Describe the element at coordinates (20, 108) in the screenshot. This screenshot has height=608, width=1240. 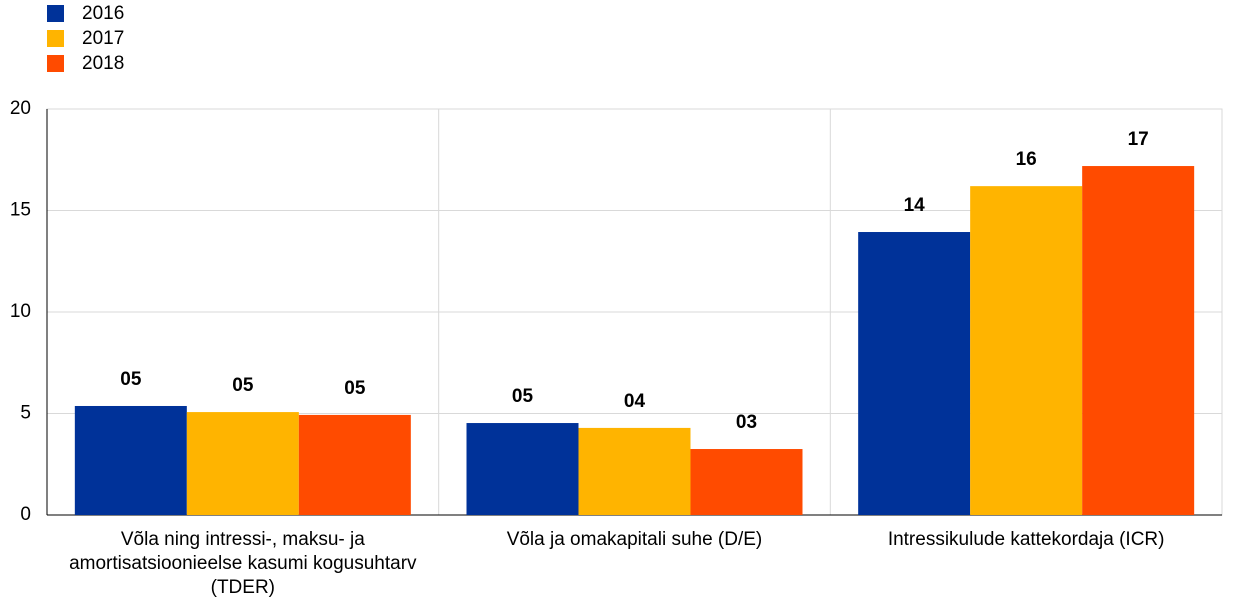
I see `y-tick-label: 20` at that location.